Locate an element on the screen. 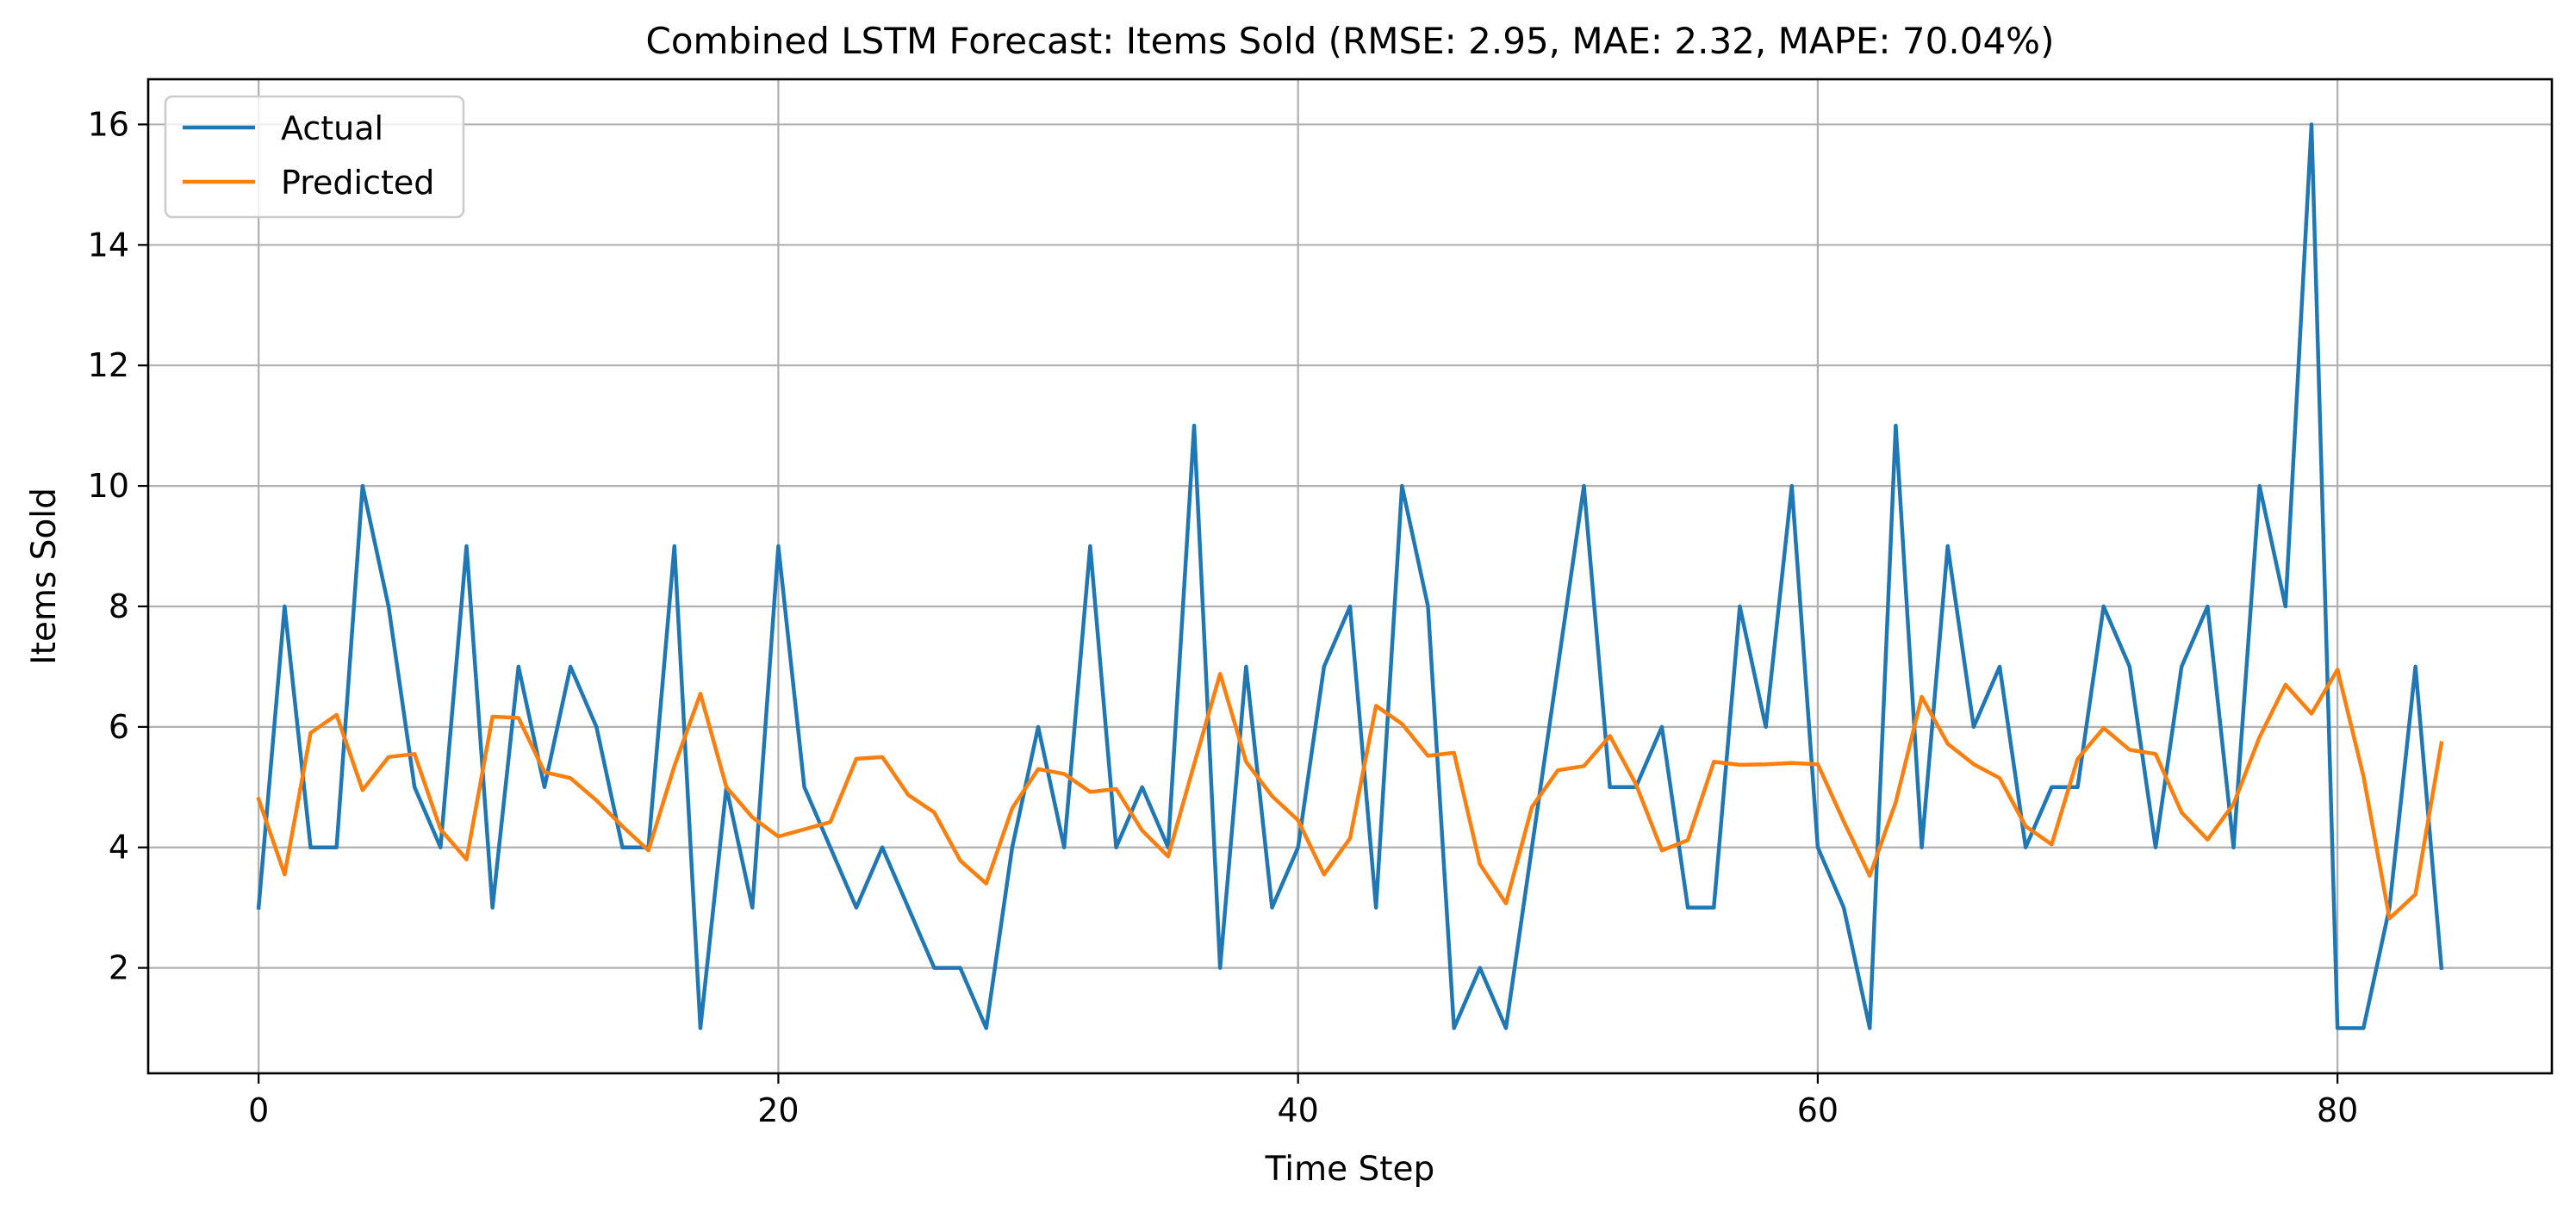 Image resolution: width=2576 pixels, height=1212 pixels. y-tick-label: 14 is located at coordinates (109, 245).